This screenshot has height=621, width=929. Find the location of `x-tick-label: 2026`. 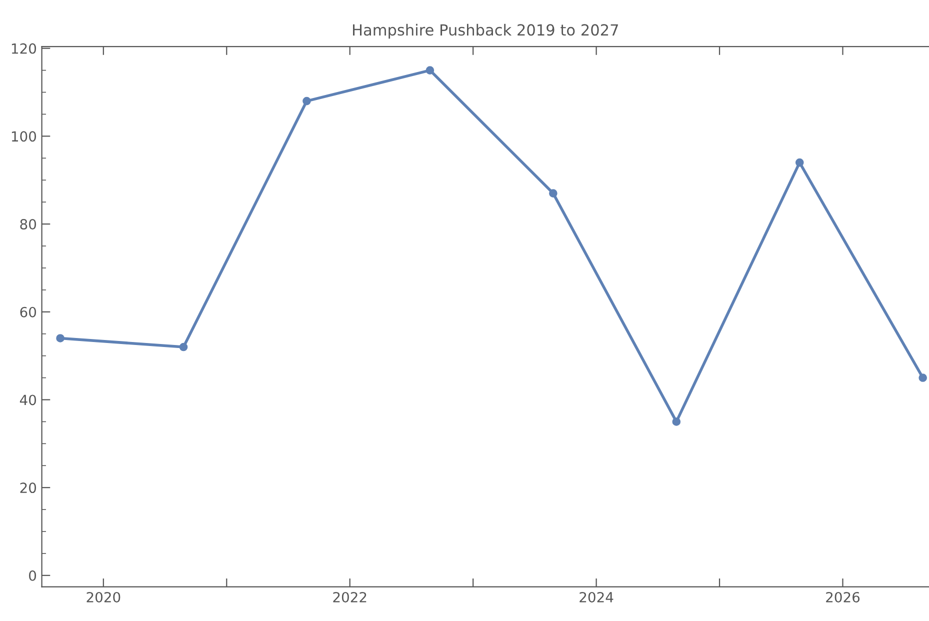

x-tick-label: 2026 is located at coordinates (843, 597).